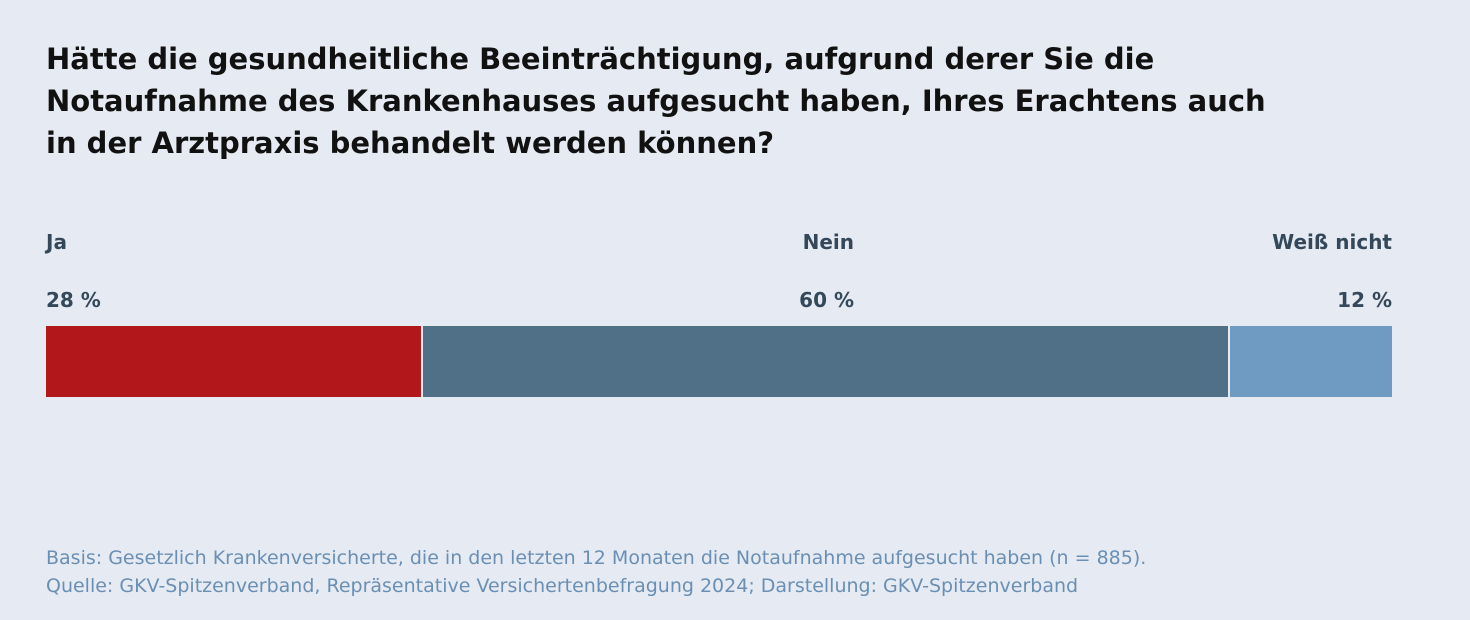  What do you see at coordinates (1311, 361) in the screenshot?
I see `bar-segment-weiss-nicht` at bounding box center [1311, 361].